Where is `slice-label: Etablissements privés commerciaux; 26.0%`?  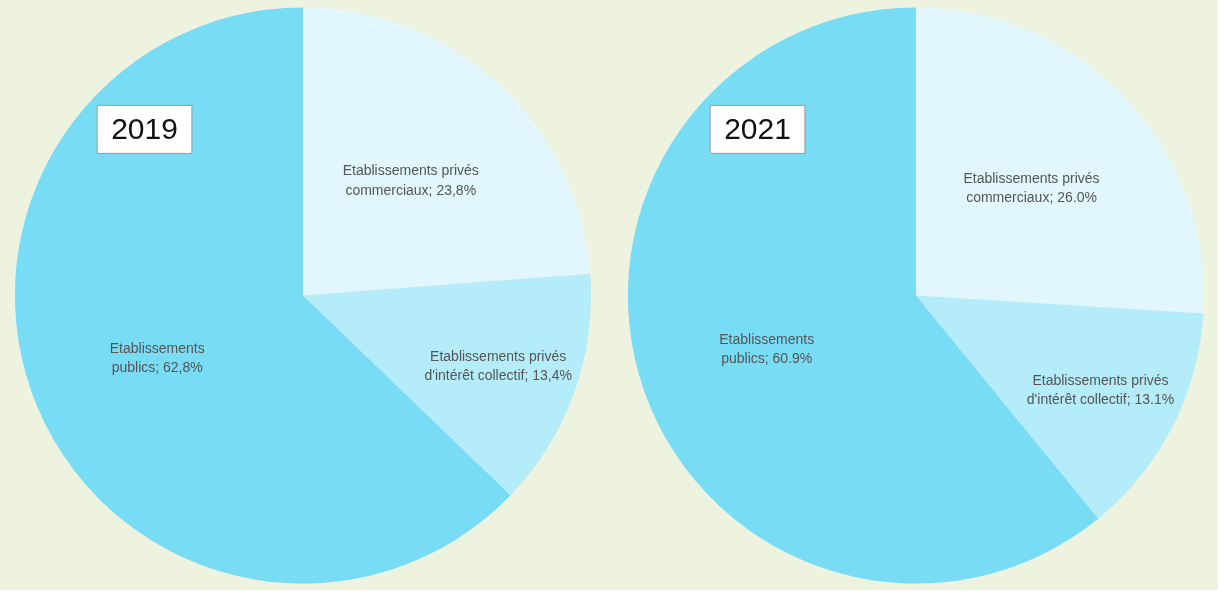
slice-label: Etablissements privés commerciaux; 26.0% is located at coordinates (1031, 188).